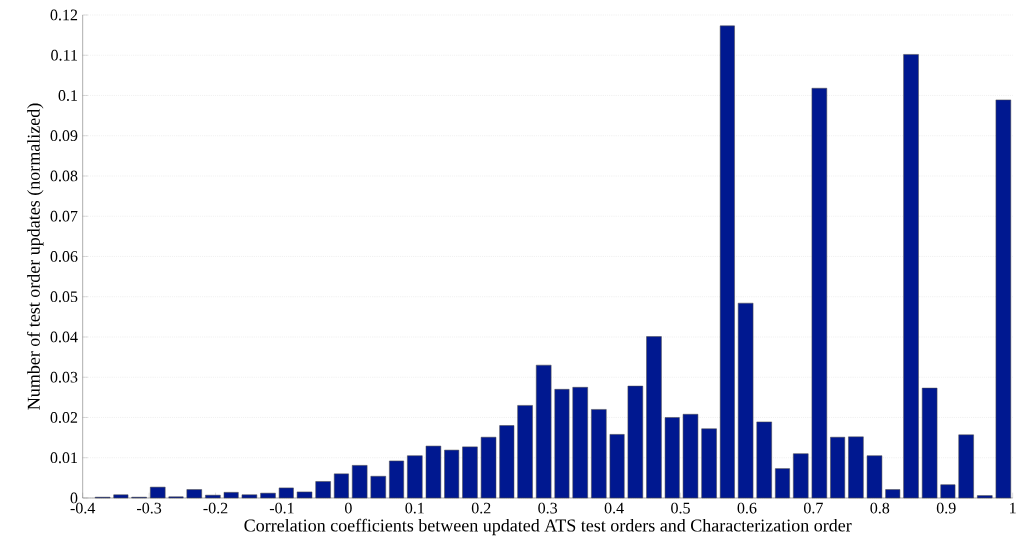 The image size is (1024, 556). Describe the element at coordinates (1013, 508) in the screenshot. I see `x-tick-label: 1` at that location.